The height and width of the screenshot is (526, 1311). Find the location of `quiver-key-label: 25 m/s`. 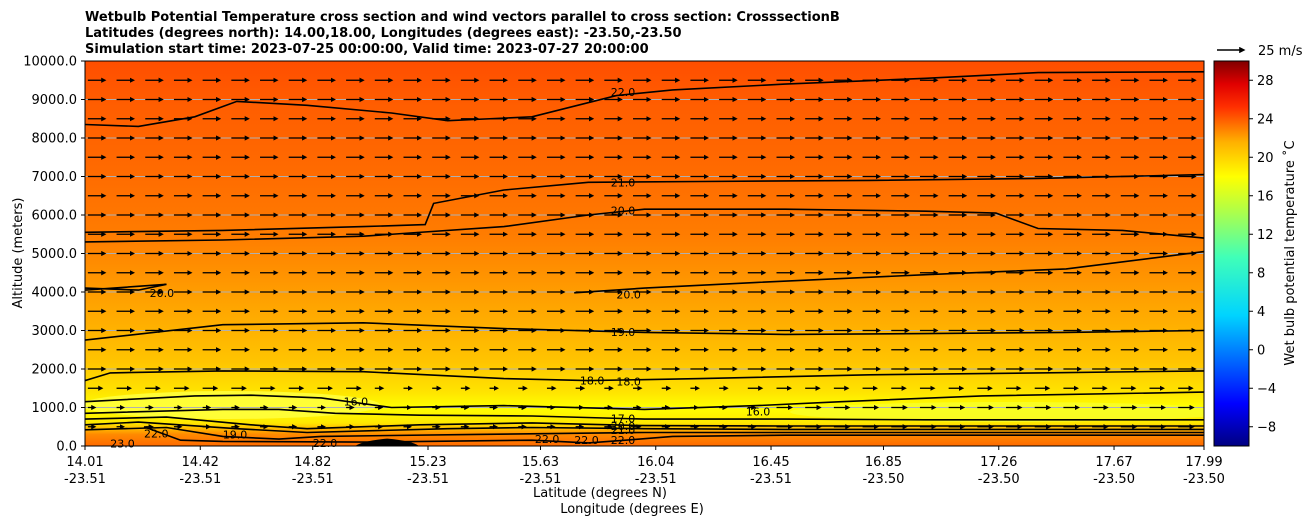

quiver-key-label: 25 m/s is located at coordinates (1280, 51).